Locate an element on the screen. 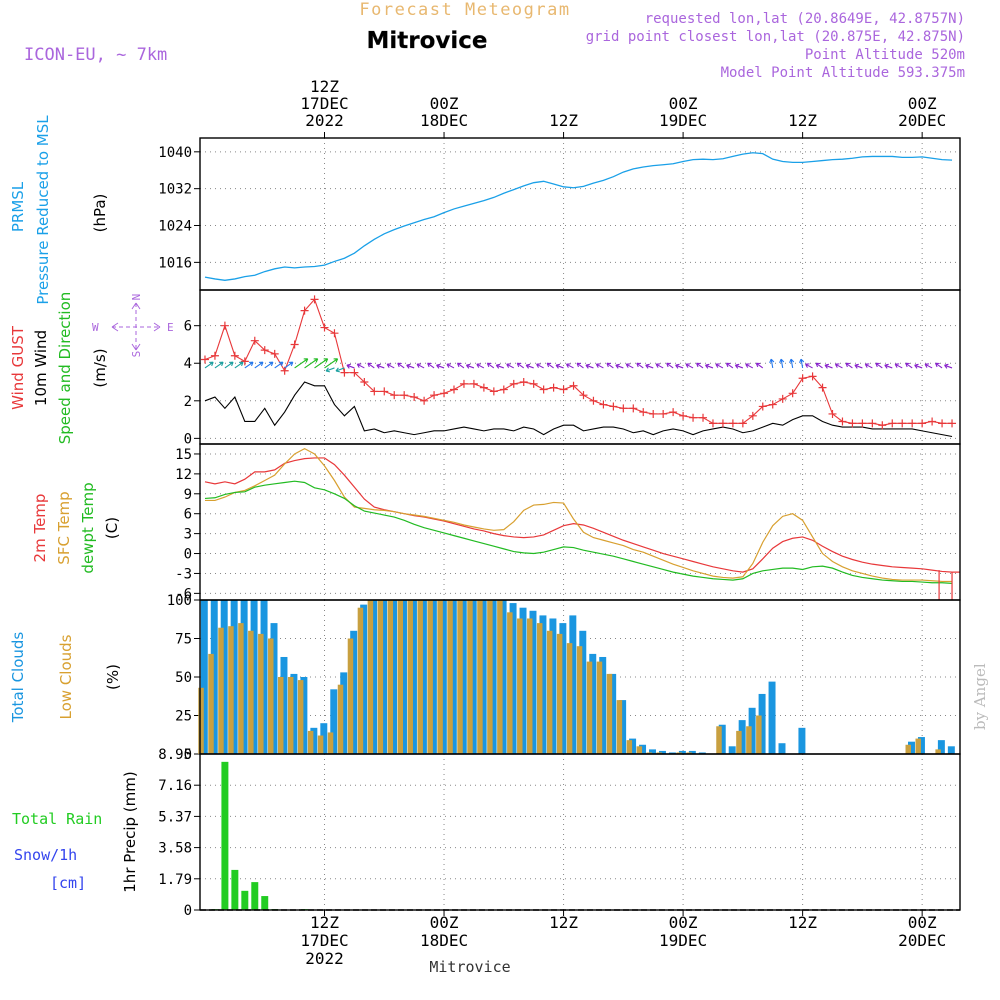  time-label-top: 00Z is located at coordinates (444, 103).